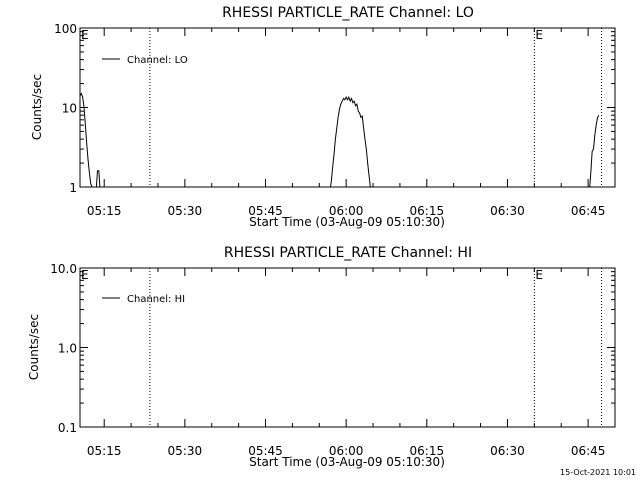 Image resolution: width=640 pixels, height=485 pixels. Describe the element at coordinates (348, 13) in the screenshot. I see `chart-title: RHESSI PARTICLE_RATE Channel: LO` at that location.